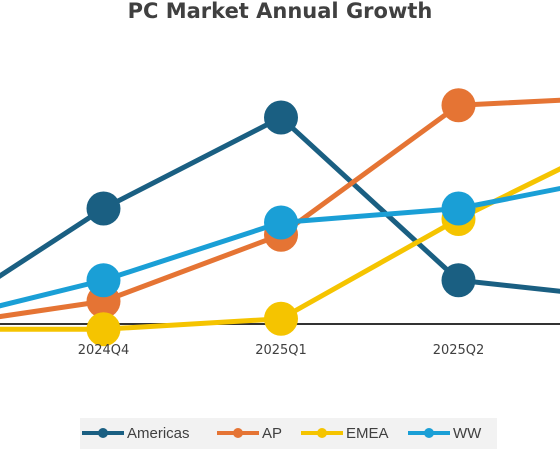  I want to click on legend: Americas AP EMEA WW, so click(288, 433).